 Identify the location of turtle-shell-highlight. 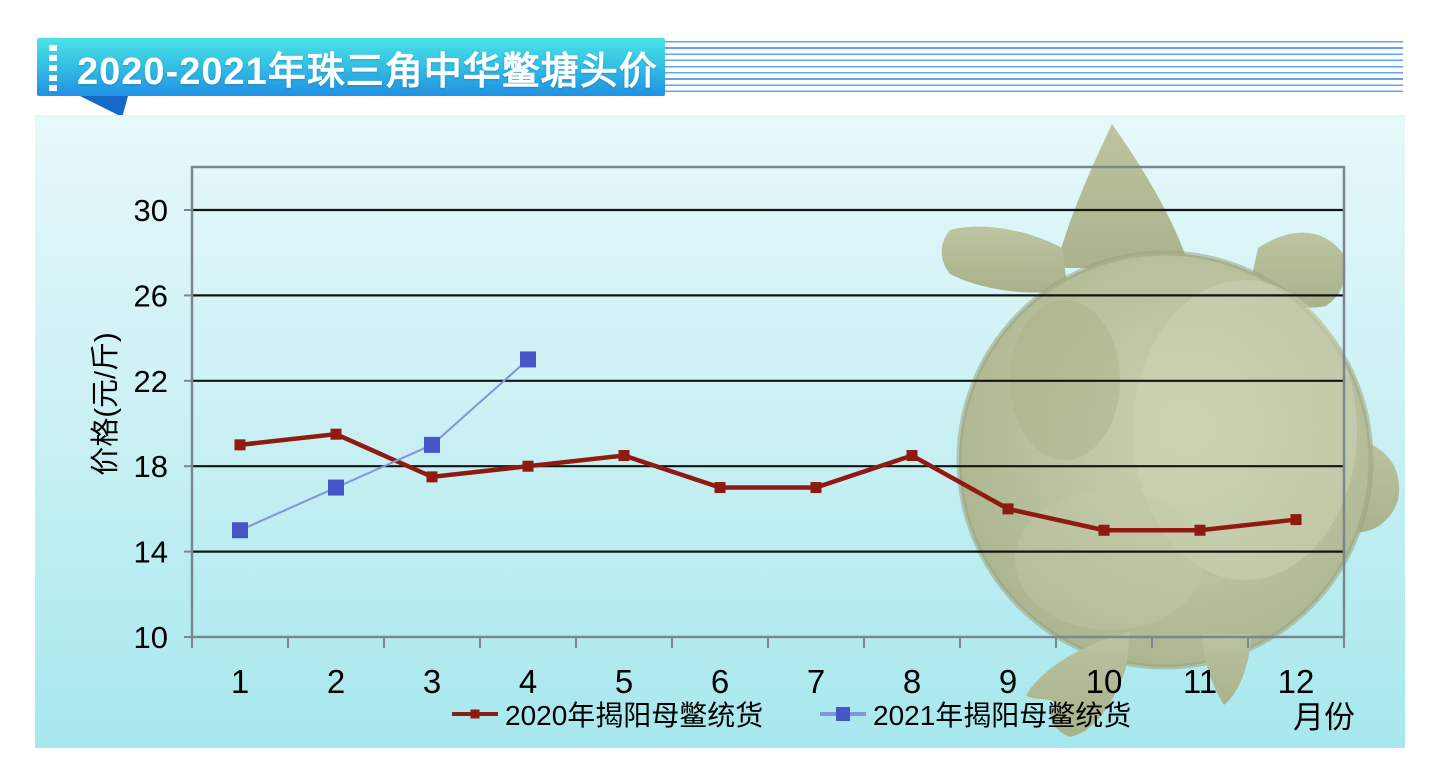
(1245, 430).